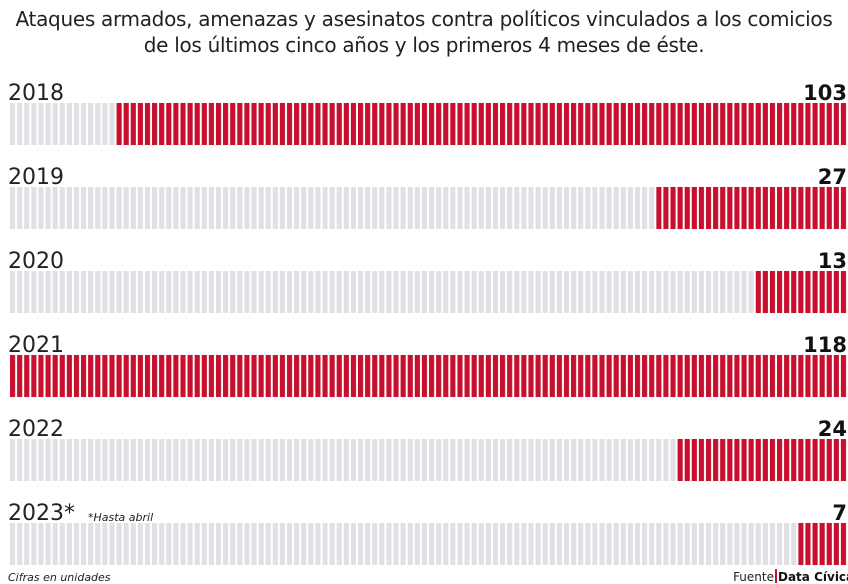  What do you see at coordinates (813, 577) in the screenshot?
I see `source: Data Cívica` at bounding box center [813, 577].